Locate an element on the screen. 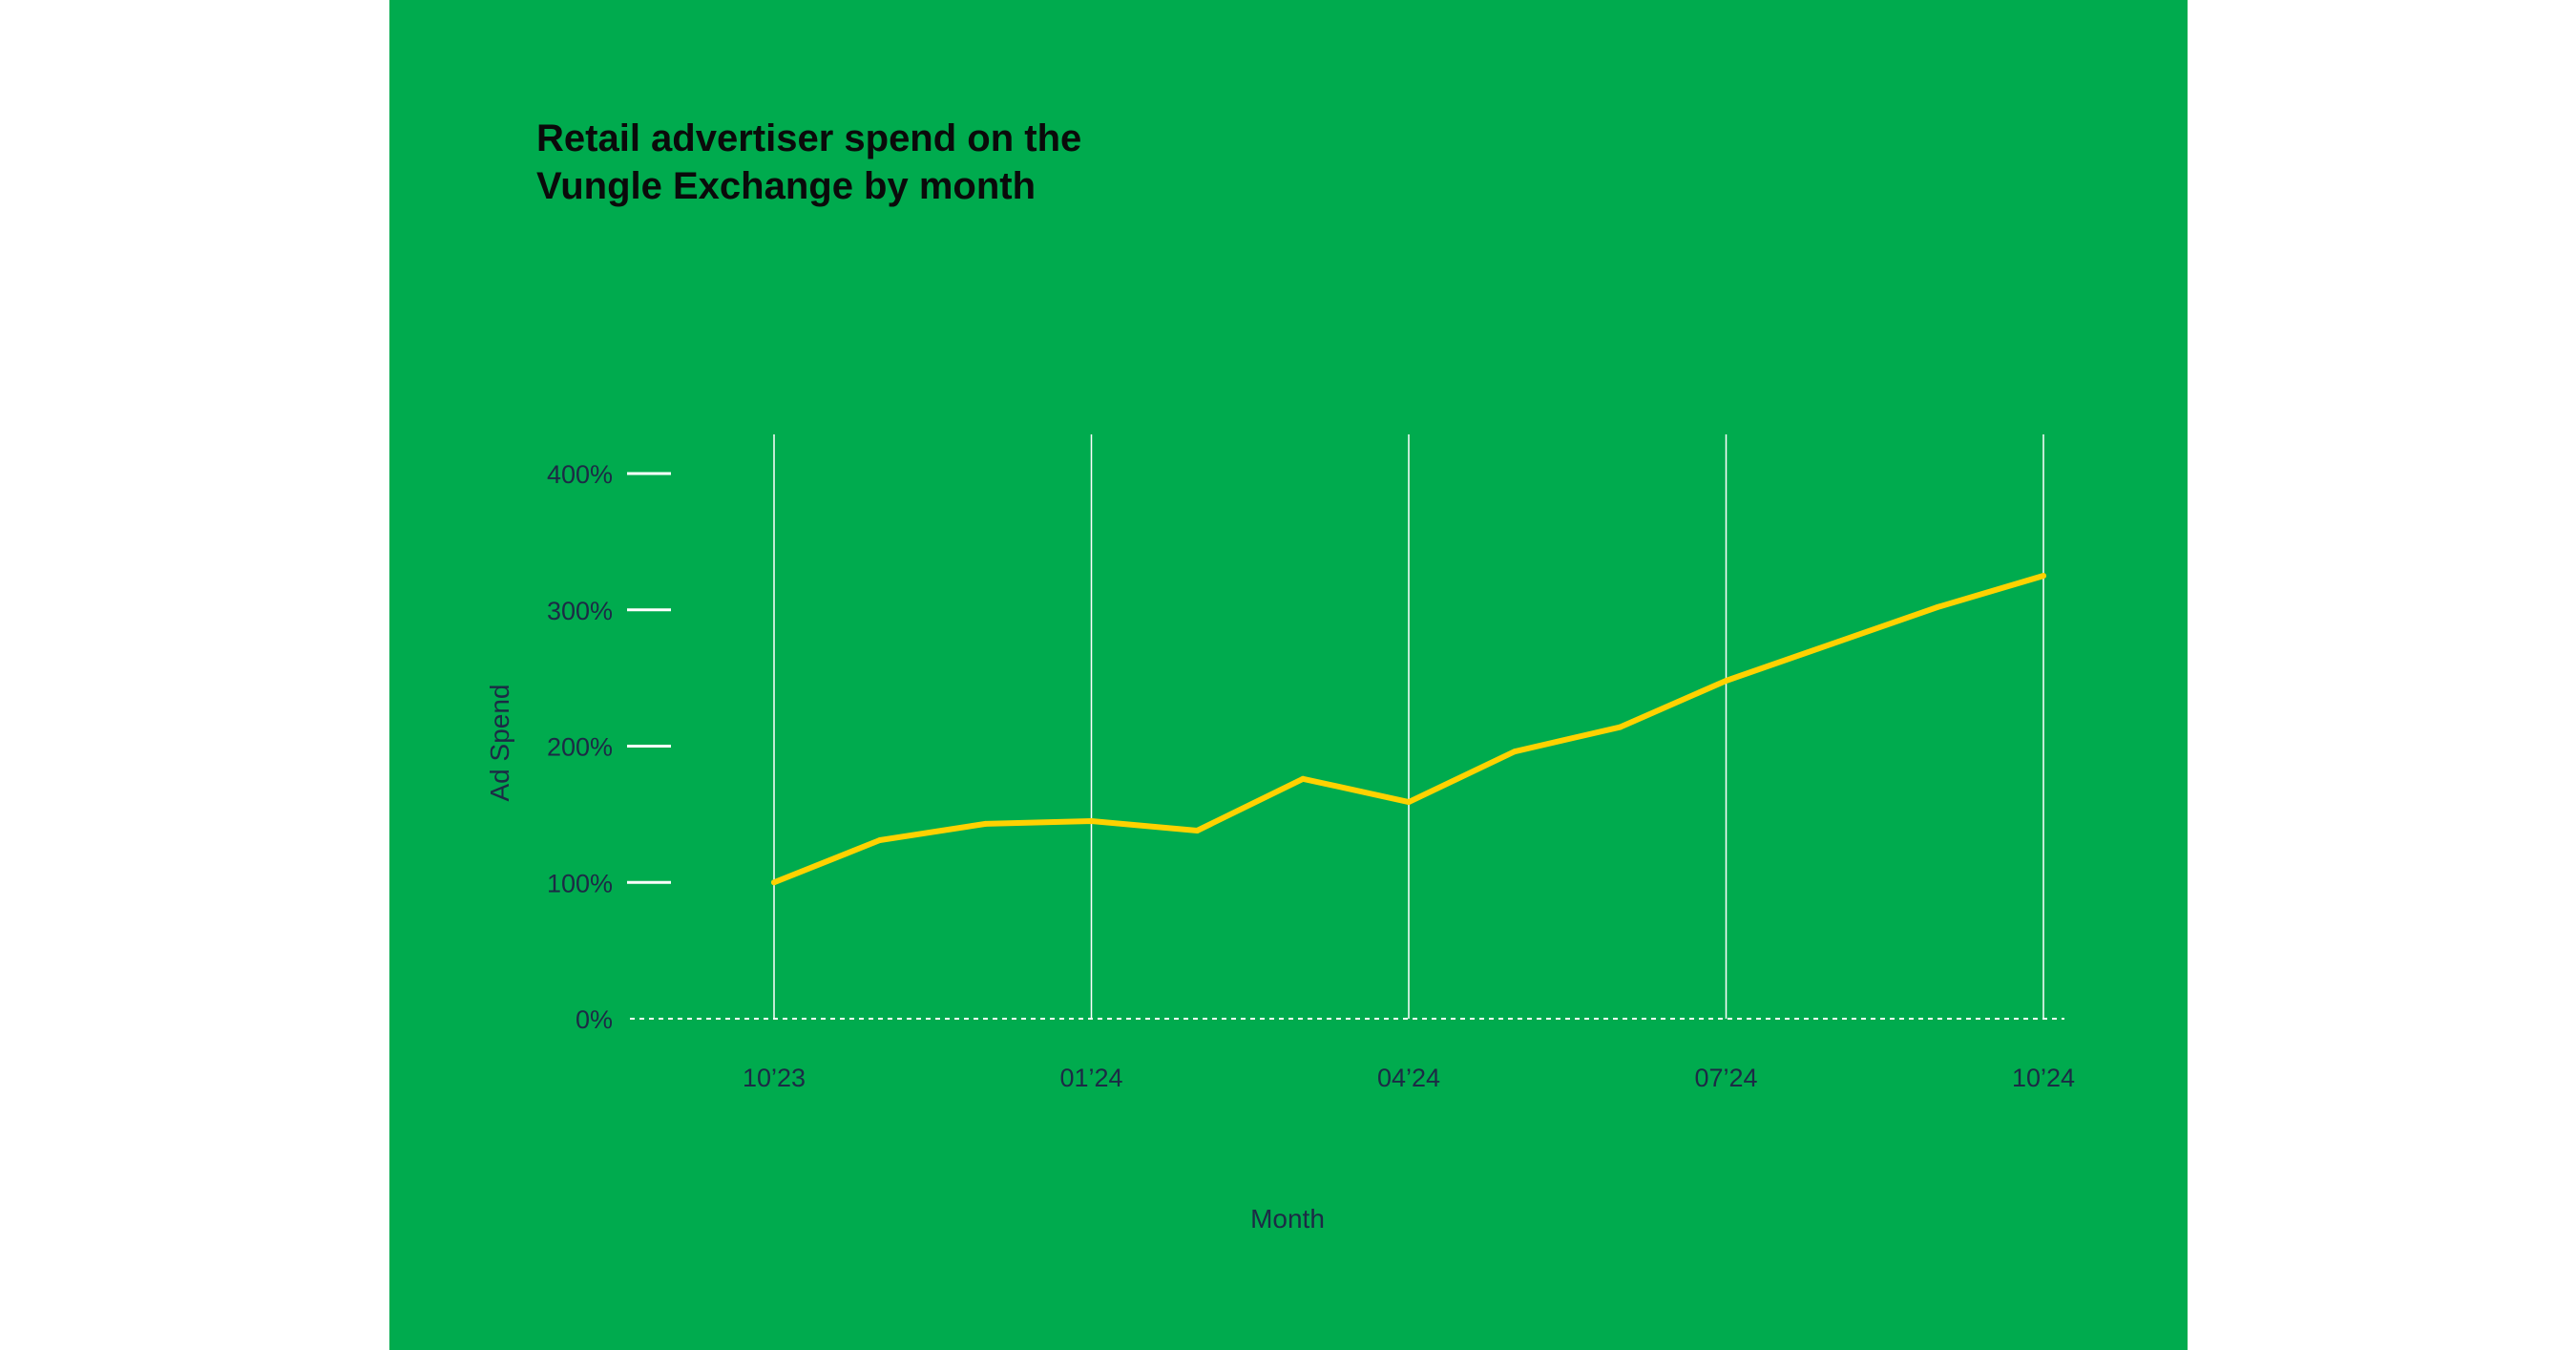  y-tick-label: 0% is located at coordinates (594, 1019).